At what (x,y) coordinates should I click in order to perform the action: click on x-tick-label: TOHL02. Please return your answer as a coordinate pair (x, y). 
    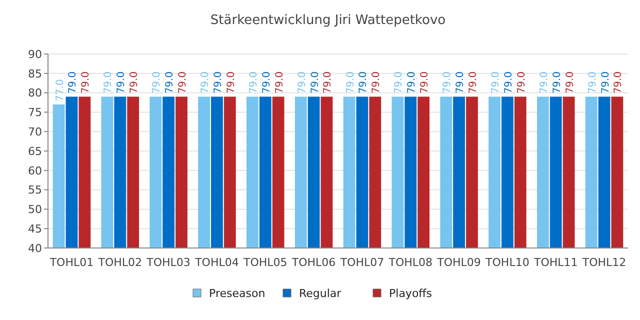
    Looking at the image, I should click on (119, 262).